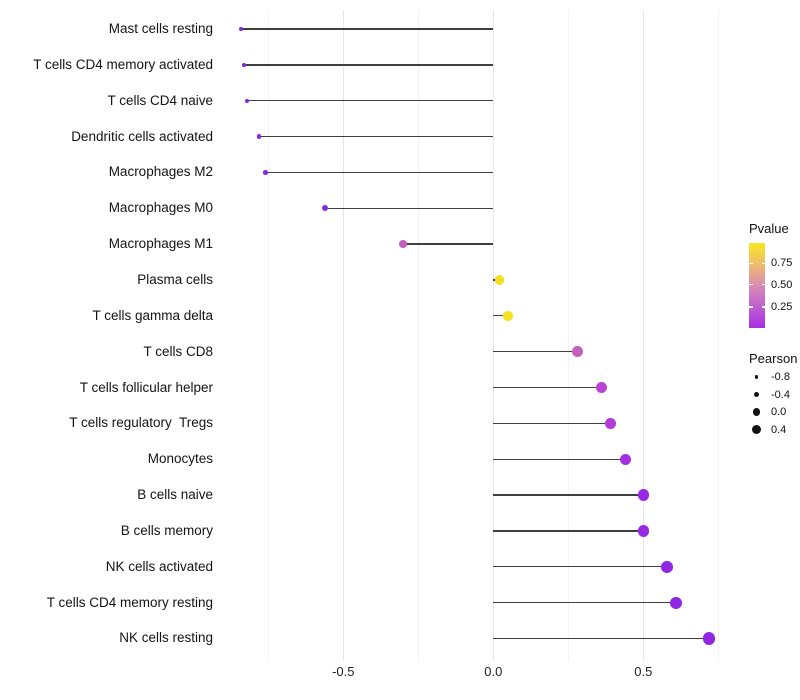 The height and width of the screenshot is (700, 800). Describe the element at coordinates (160, 100) in the screenshot. I see `category-label: T cells CD4 naive` at that location.